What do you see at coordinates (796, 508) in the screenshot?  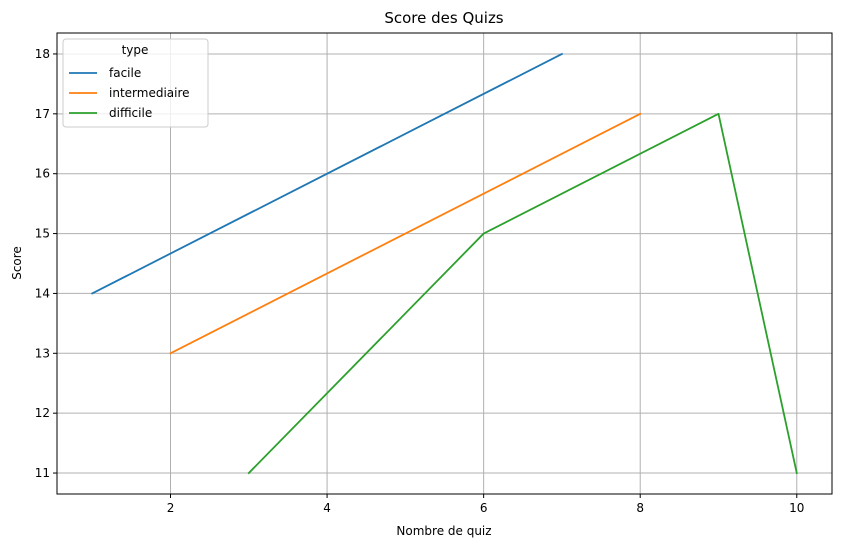 I see `x-tick-label: 10` at bounding box center [796, 508].